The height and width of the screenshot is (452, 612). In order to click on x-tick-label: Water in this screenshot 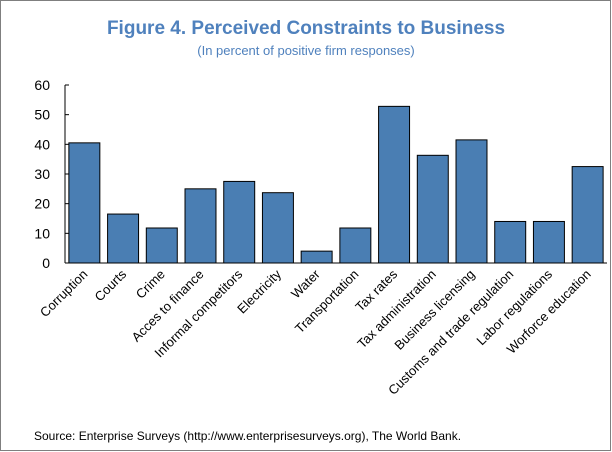, I will do `click(305, 283)`.